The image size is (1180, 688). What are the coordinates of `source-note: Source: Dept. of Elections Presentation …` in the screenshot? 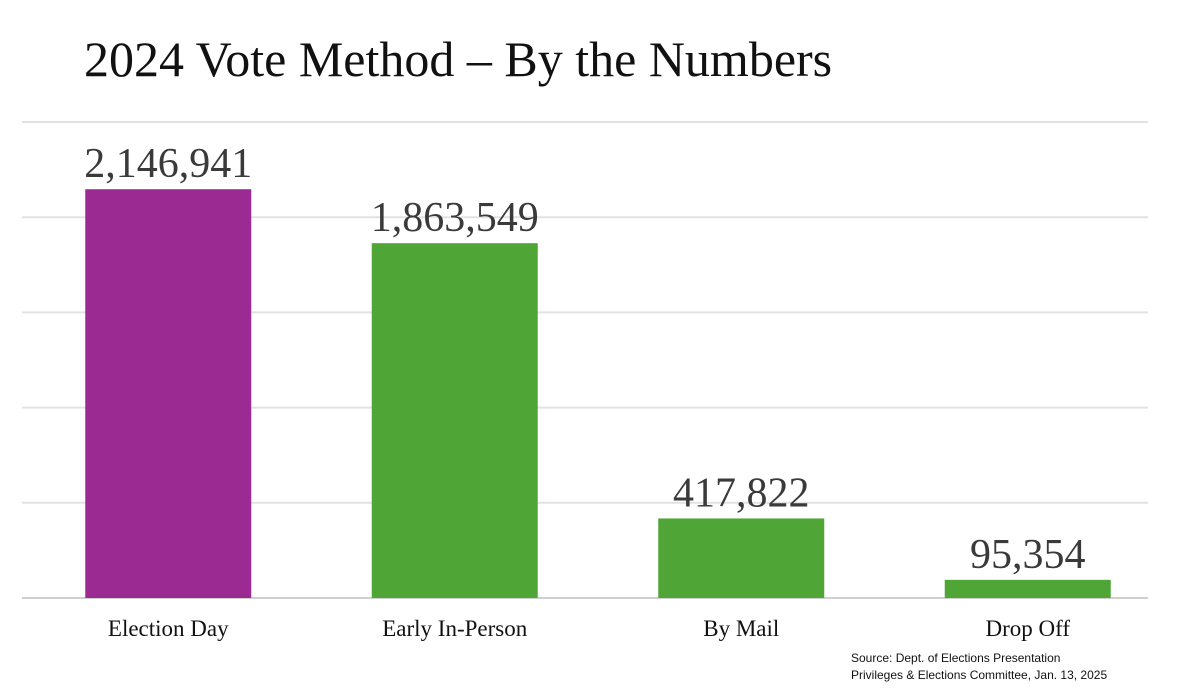 It's located at (979, 667).